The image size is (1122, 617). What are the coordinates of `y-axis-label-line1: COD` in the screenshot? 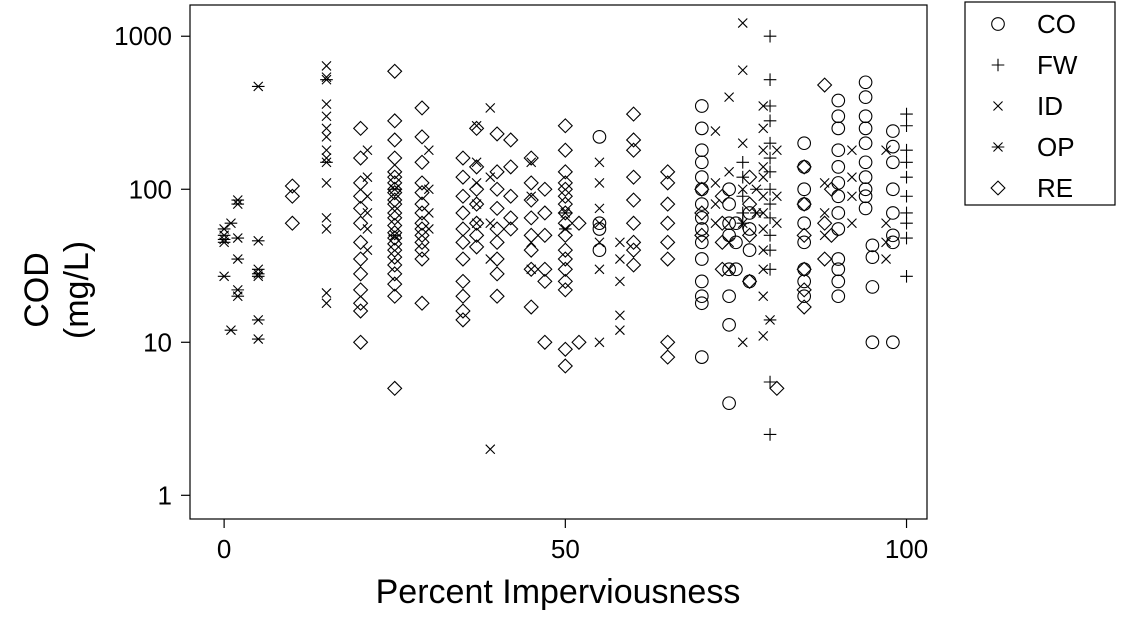 It's located at (37, 290).